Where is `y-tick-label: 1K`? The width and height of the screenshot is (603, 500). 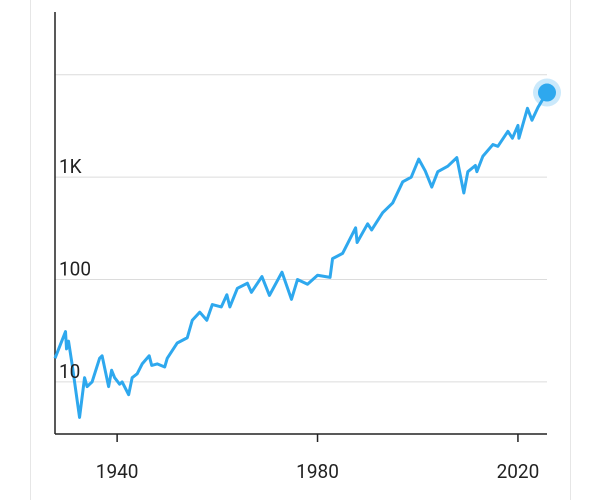
y-tick-label: 1K is located at coordinates (70, 166).